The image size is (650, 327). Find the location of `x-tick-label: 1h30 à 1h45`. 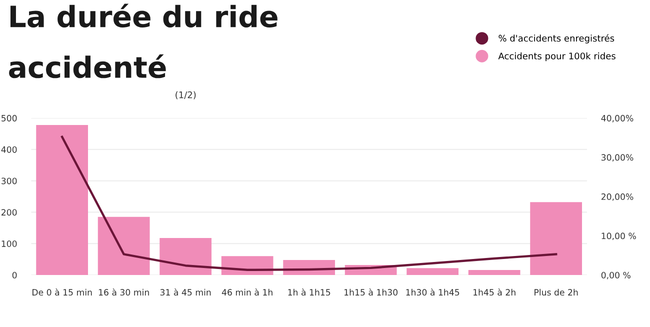

x-tick-label: 1h30 à 1h45 is located at coordinates (433, 292).